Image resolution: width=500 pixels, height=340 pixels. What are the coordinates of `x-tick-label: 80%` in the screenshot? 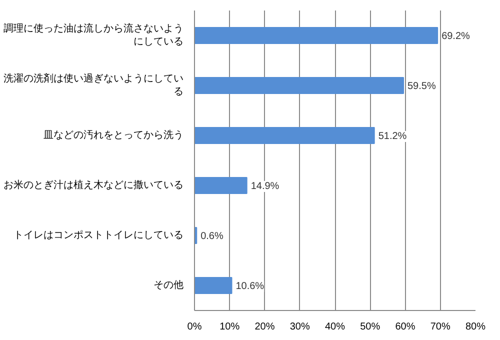 It's located at (475, 327).